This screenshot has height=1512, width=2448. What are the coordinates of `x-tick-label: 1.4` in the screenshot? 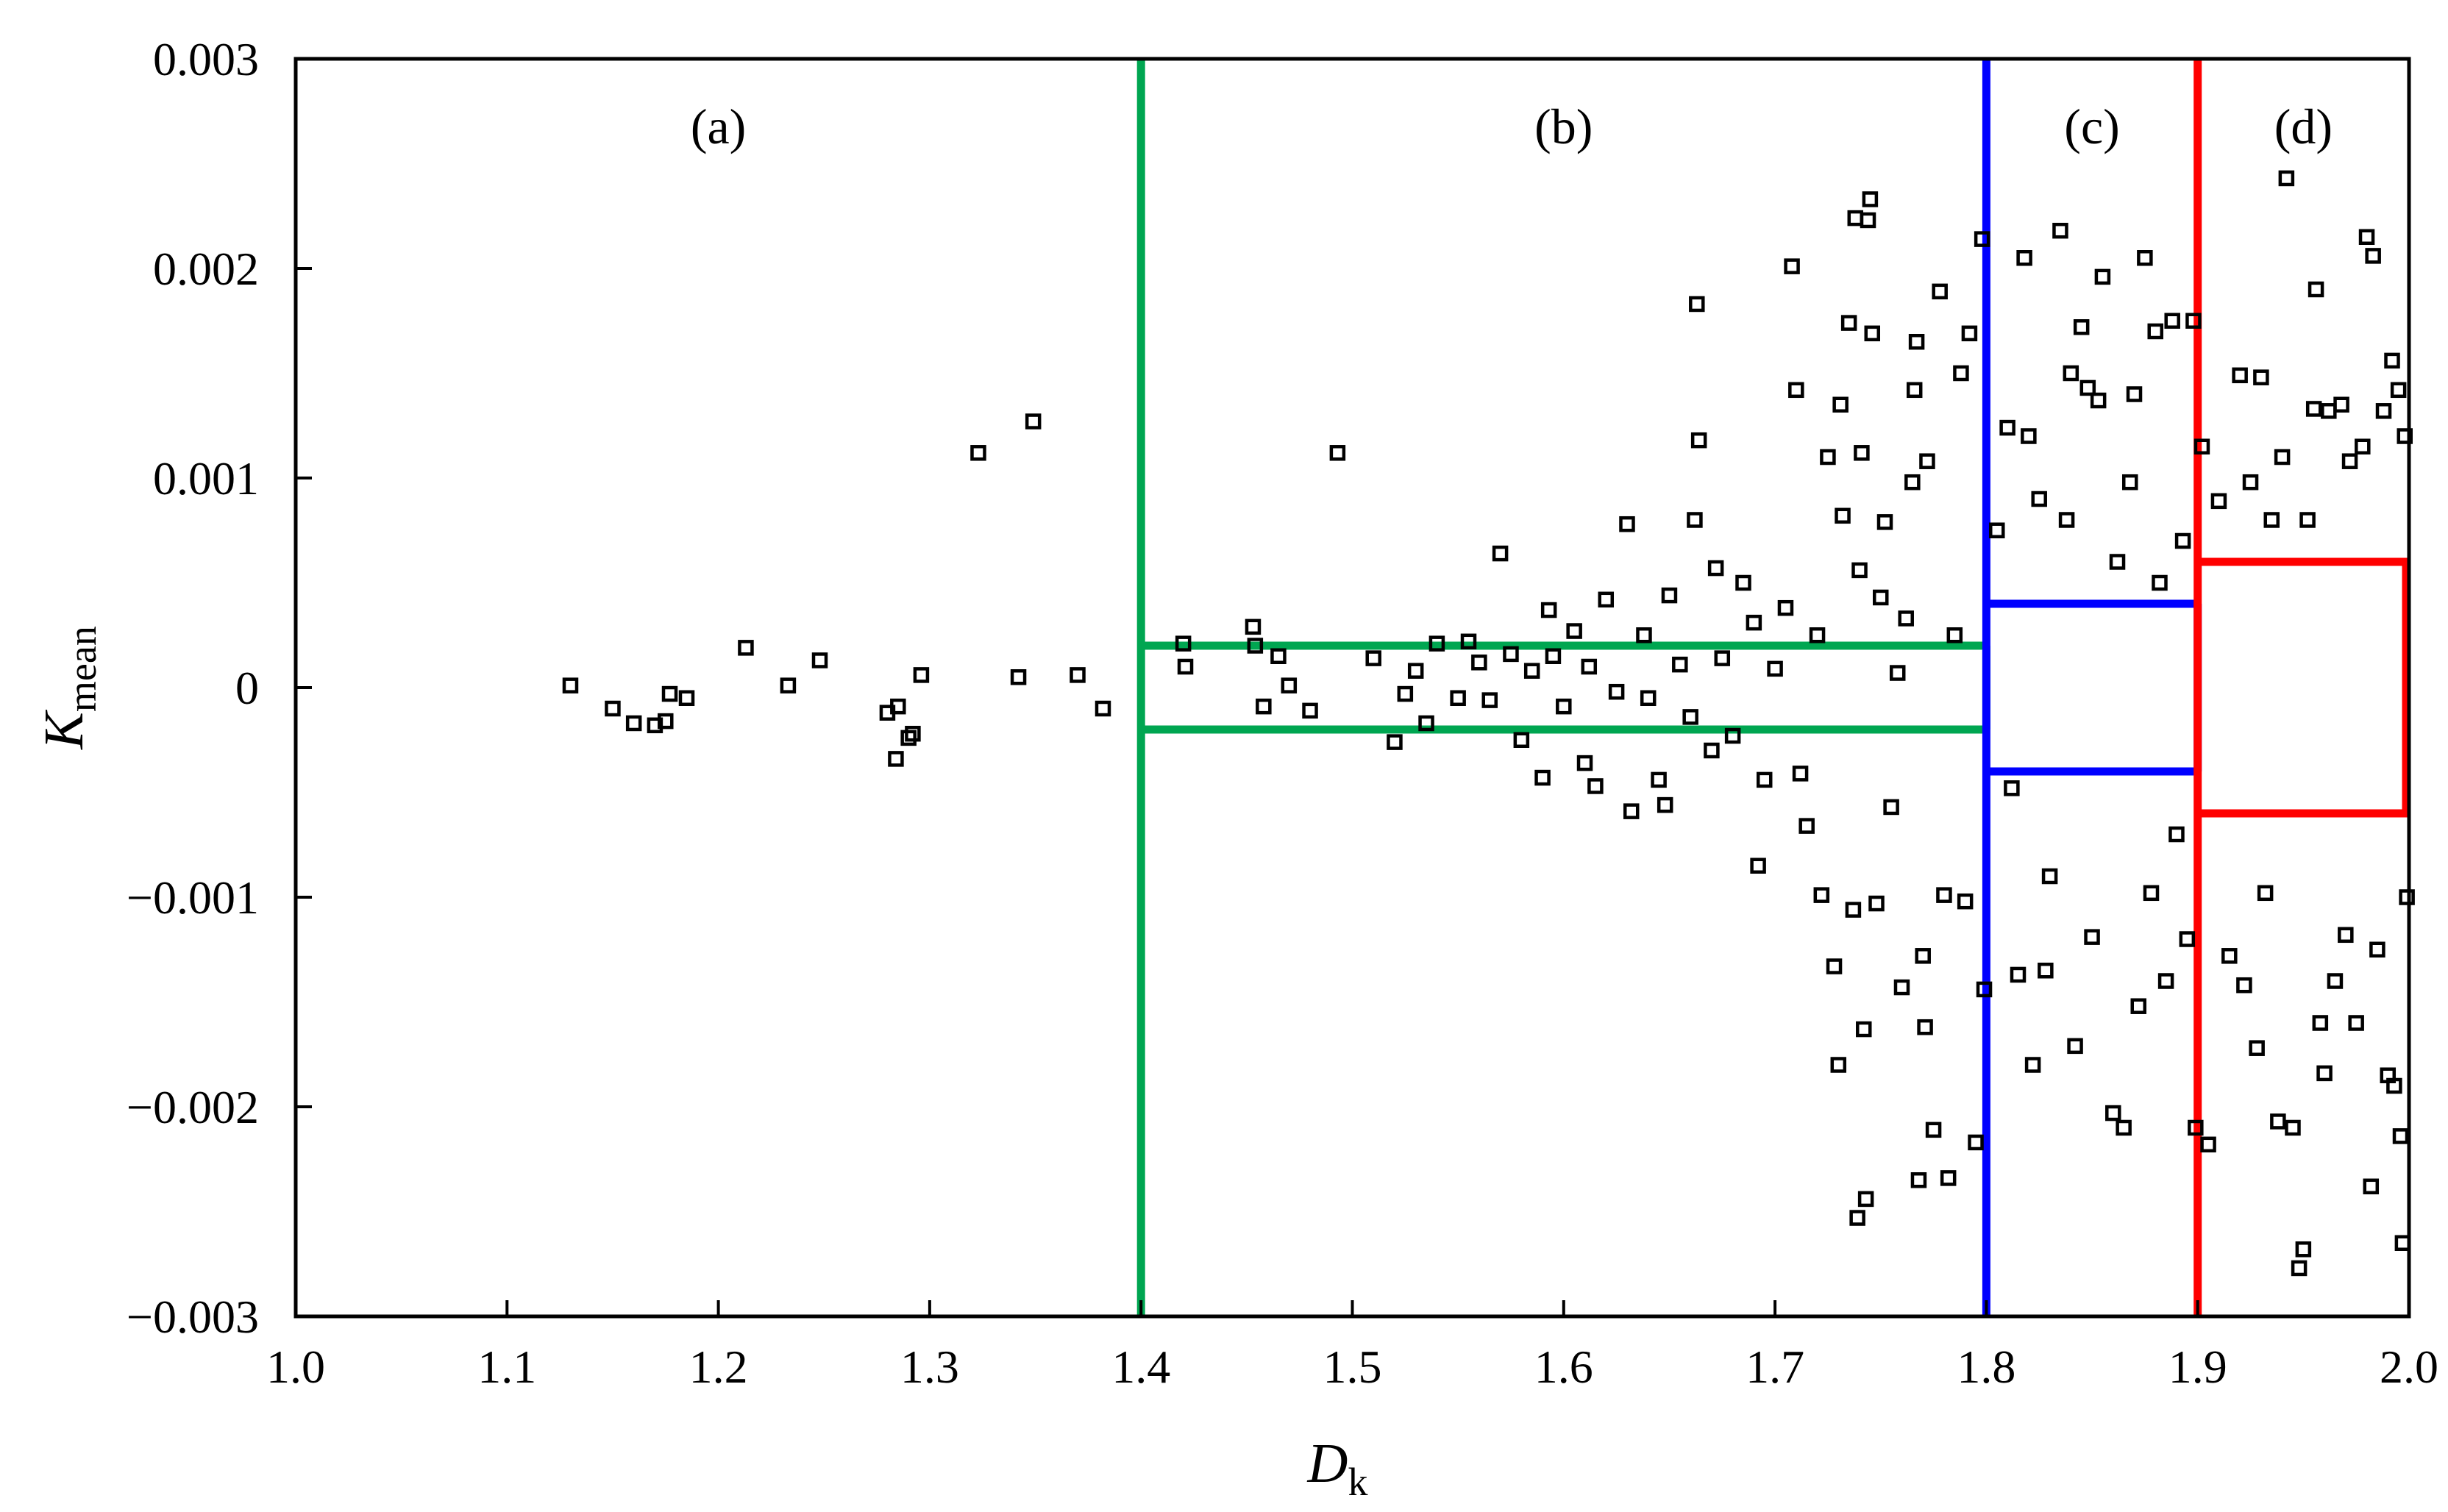 It's located at (1141, 1367).